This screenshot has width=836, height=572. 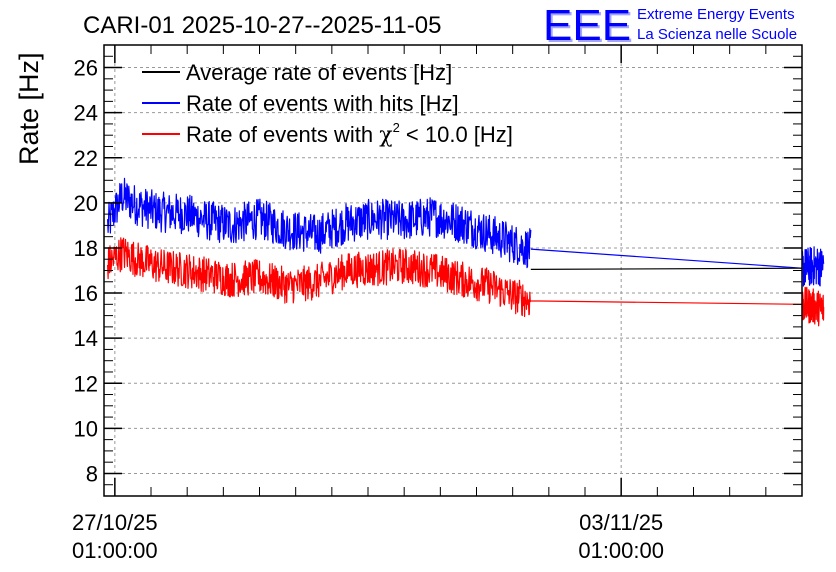 What do you see at coordinates (368, 536) in the screenshot?
I see `x-tick-labels: 27/10/25 01:00:00 03/11/25 01:00:00` at bounding box center [368, 536].